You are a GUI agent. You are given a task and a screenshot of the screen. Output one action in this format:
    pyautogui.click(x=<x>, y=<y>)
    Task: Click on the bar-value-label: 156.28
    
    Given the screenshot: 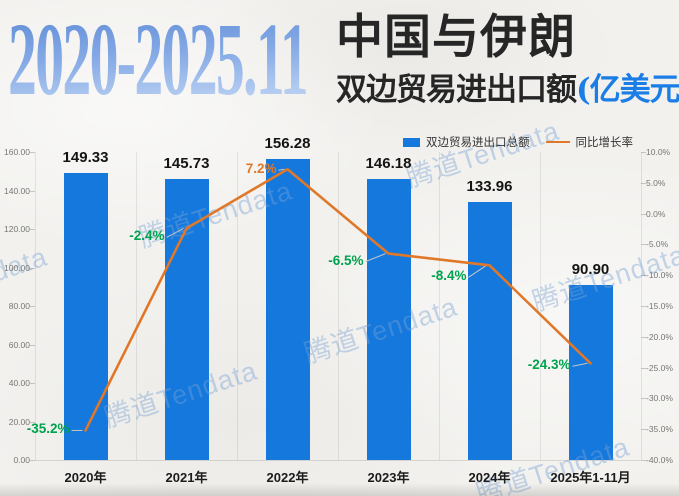 What is the action you would take?
    pyautogui.click(x=287, y=144)
    